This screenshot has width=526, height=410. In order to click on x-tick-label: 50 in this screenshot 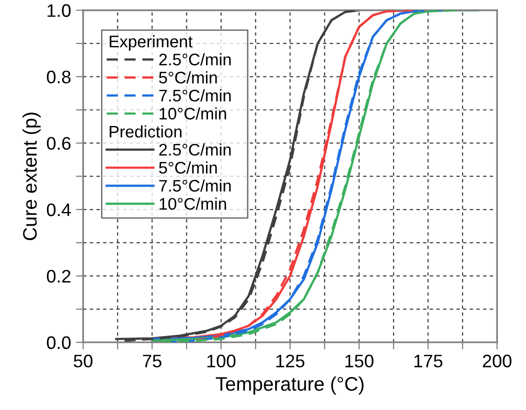, I will do `click(83, 361)`.